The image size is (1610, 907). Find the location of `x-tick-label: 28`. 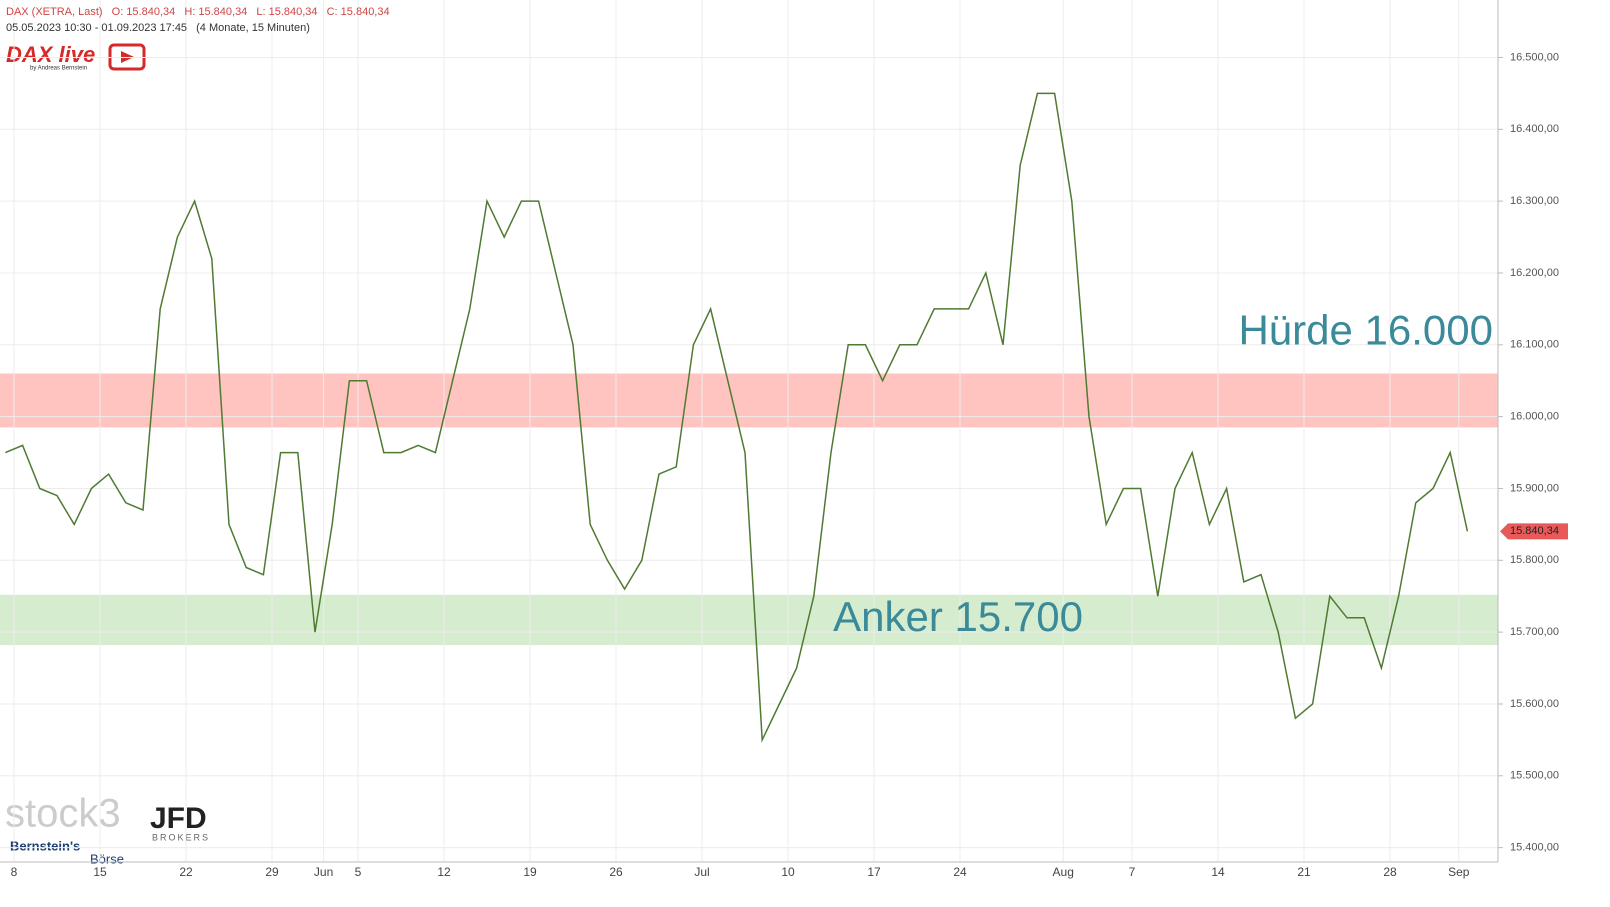

x-tick-label: 28 is located at coordinates (1390, 872).